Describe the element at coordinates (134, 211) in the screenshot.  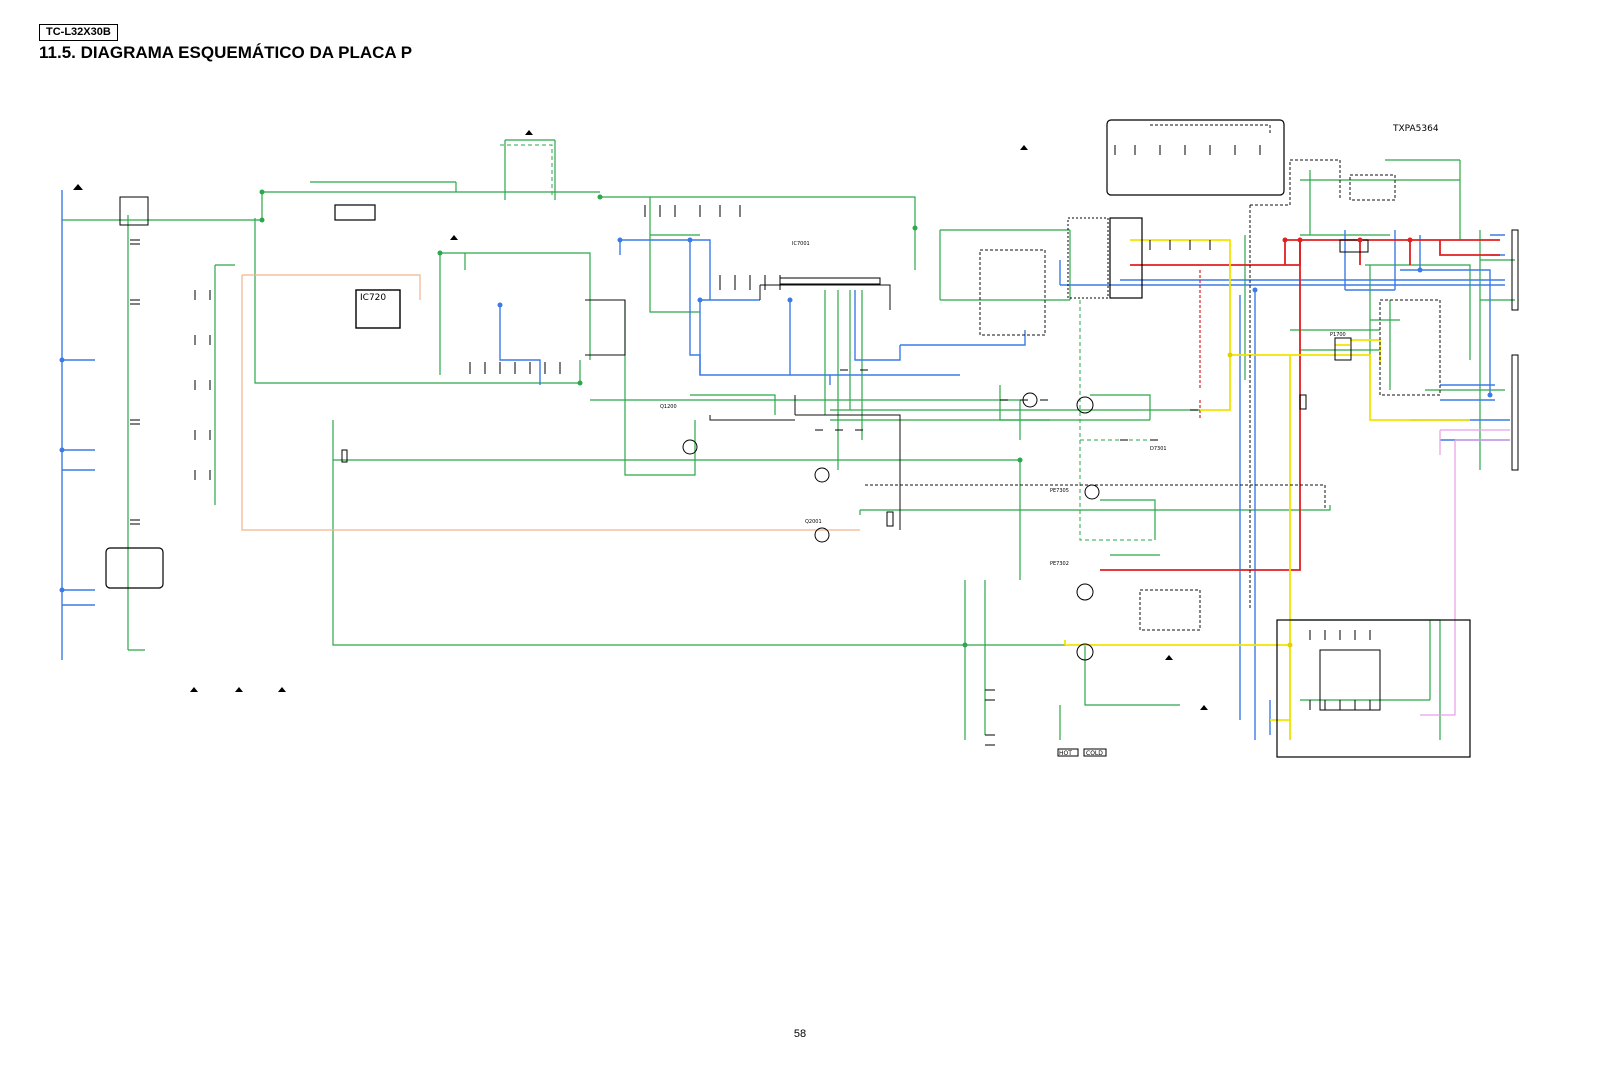
I see `bridge-box` at that location.